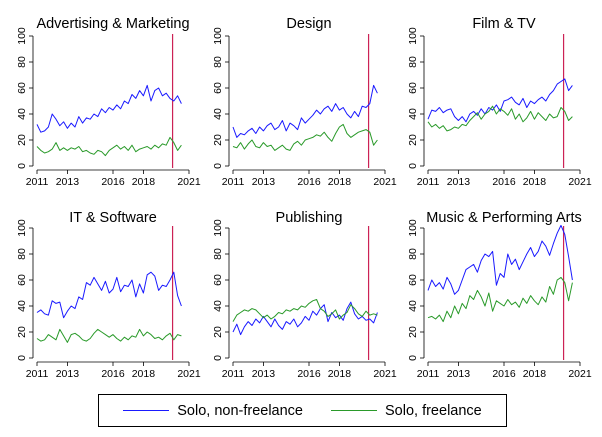 The width and height of the screenshot is (602, 437). Describe the element at coordinates (459, 374) in the screenshot. I see `x-tick-label-music-and-performing-arts-2013: 2013` at that location.